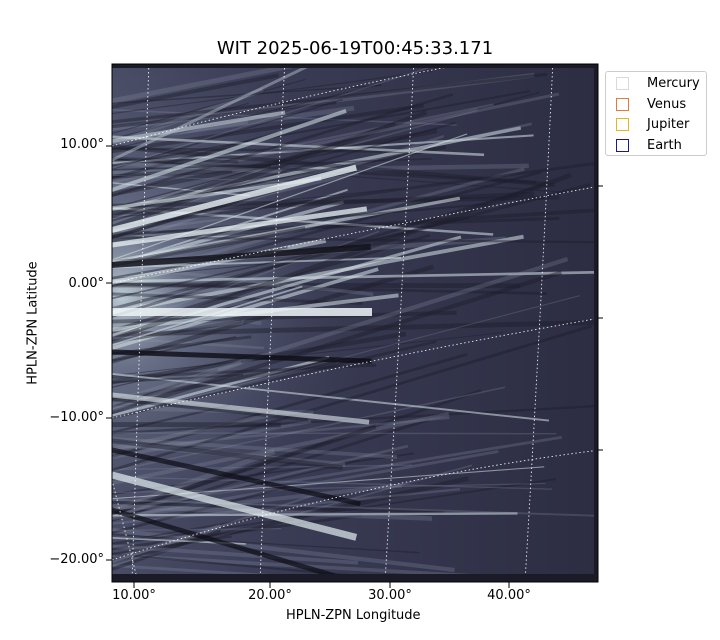 Image resolution: width=720 pixels, height=640 pixels. Describe the element at coordinates (667, 104) in the screenshot. I see `legend-label: Venus` at that location.